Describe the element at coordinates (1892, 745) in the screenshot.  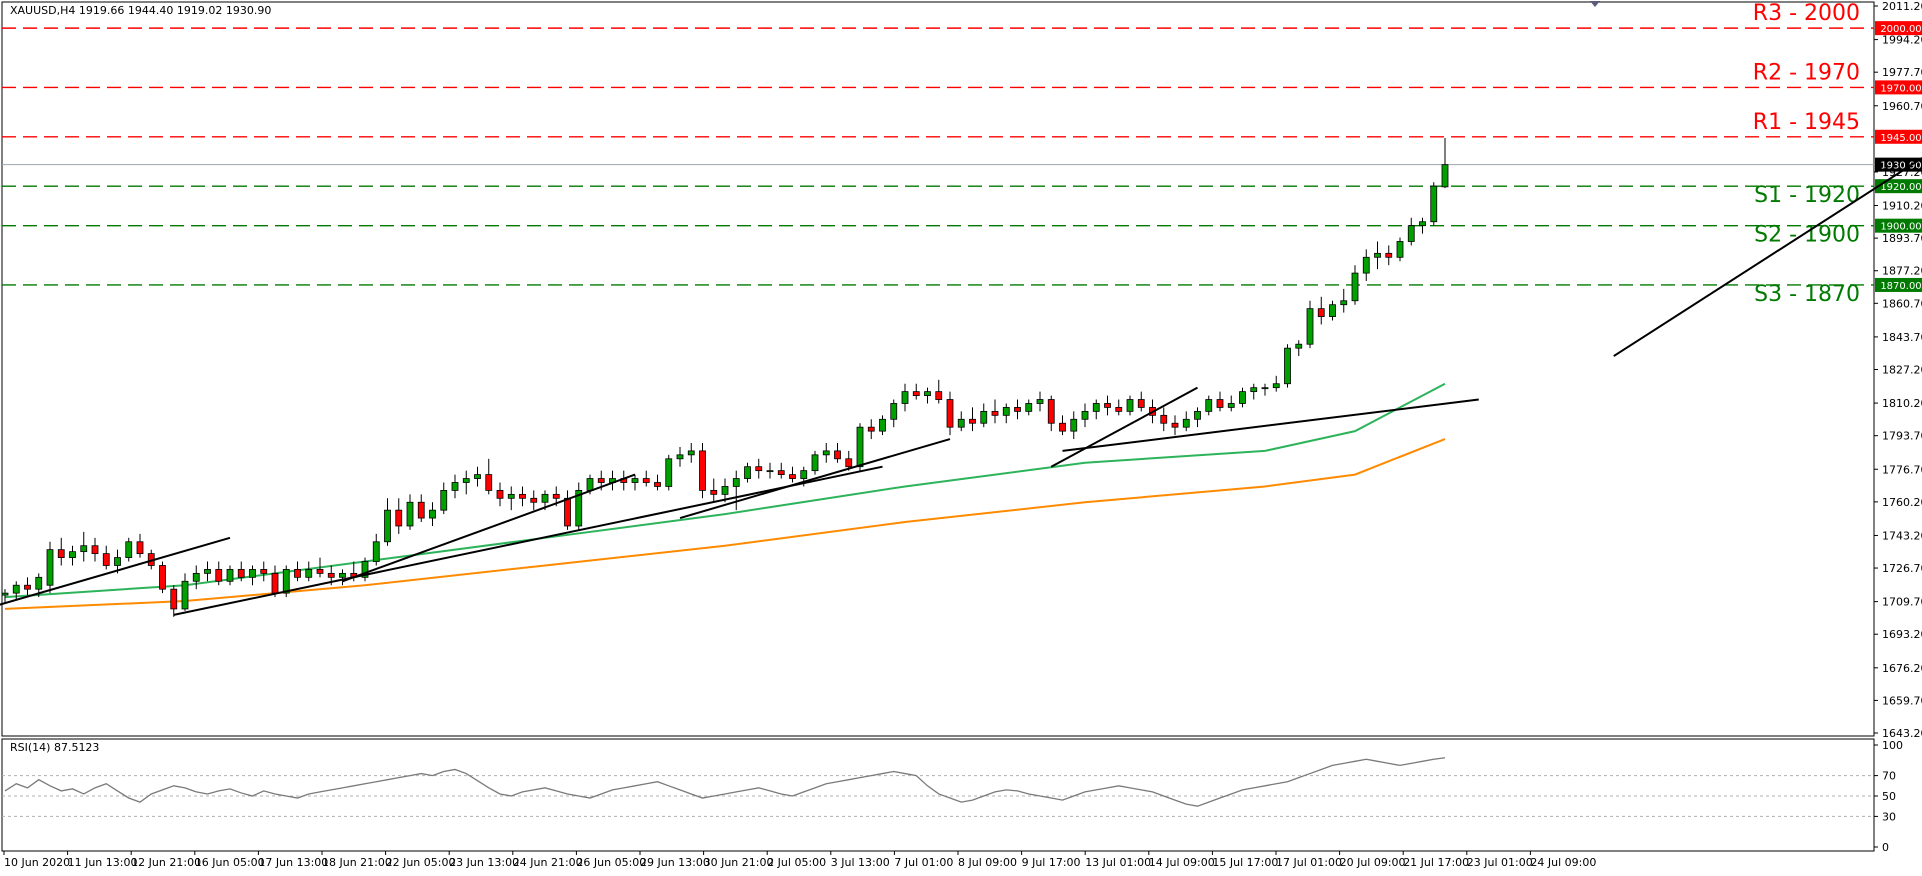
I see `rsi-tick-label: 100` at that location.